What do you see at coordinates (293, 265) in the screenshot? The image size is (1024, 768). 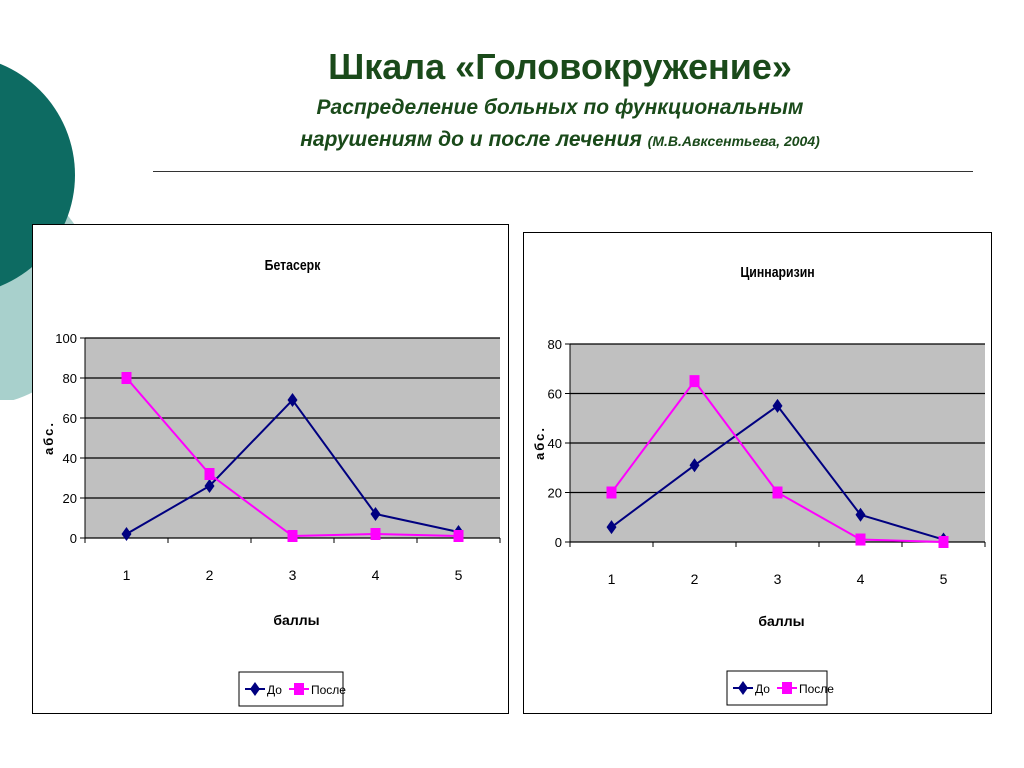 I see `chart-title: Бетасерк` at bounding box center [293, 265].